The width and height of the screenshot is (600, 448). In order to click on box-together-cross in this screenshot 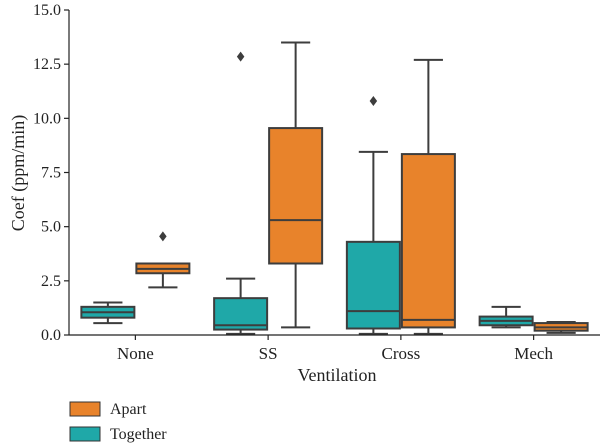, I will do `click(373, 285)`.